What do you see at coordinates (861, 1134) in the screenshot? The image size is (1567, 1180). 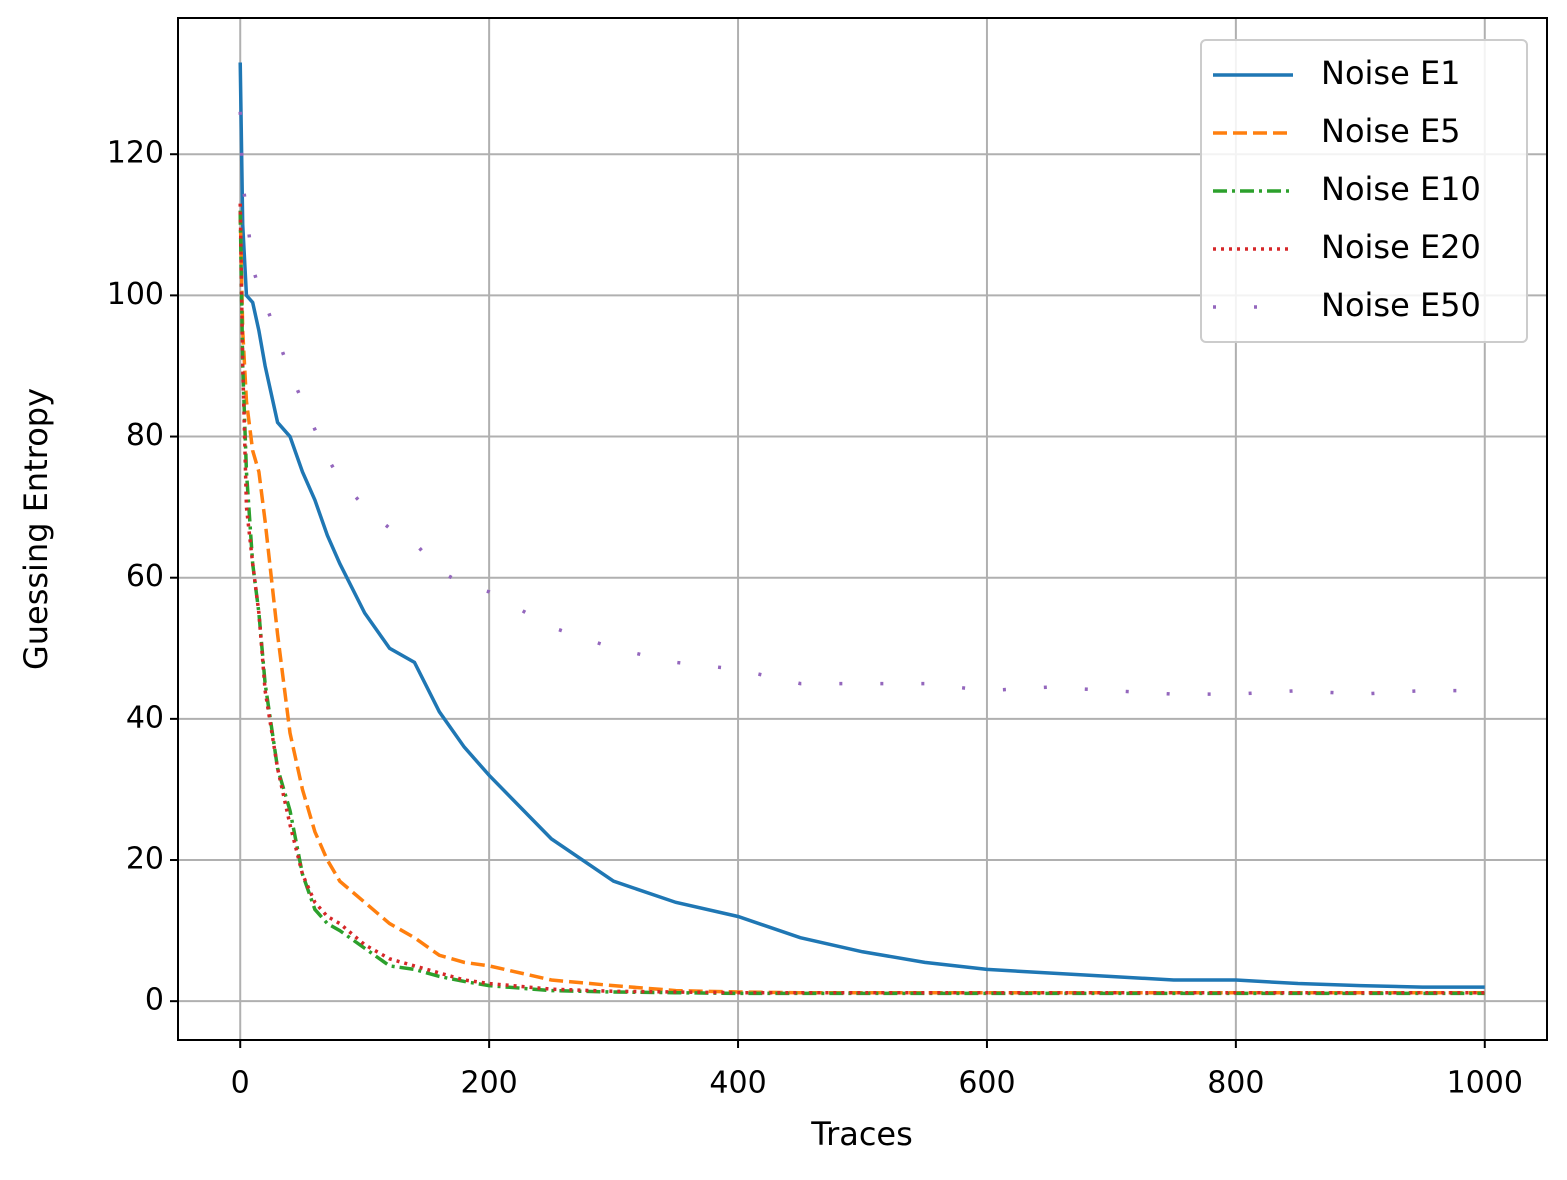 I see `x-axis-label: Traces` at bounding box center [861, 1134].